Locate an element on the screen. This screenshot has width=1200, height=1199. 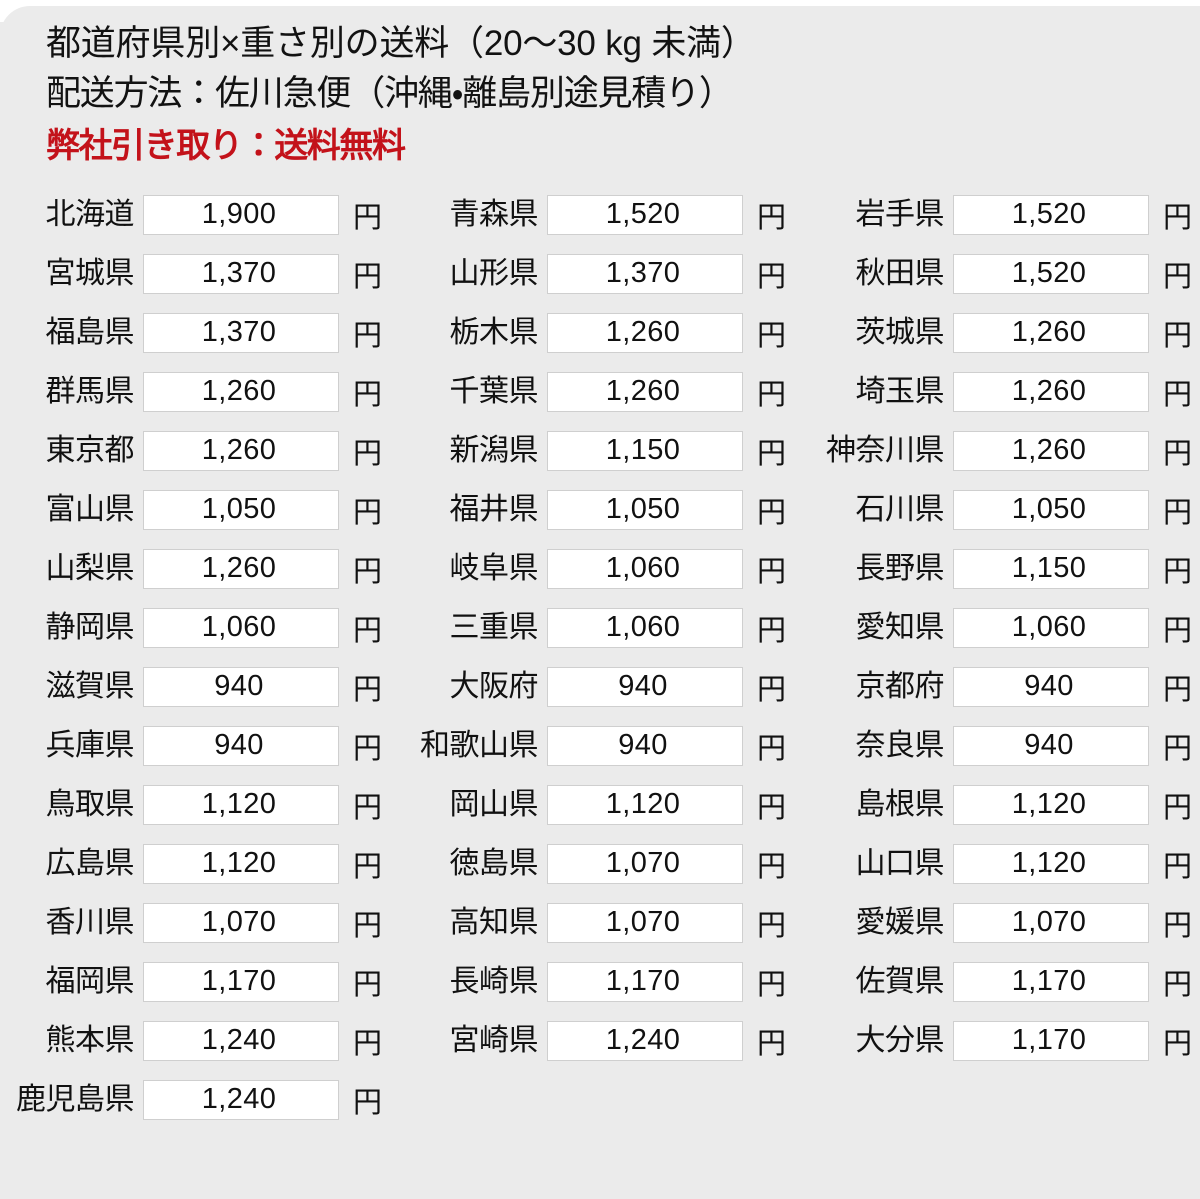
prefecture-label: 群馬県 is located at coordinates (90, 391).